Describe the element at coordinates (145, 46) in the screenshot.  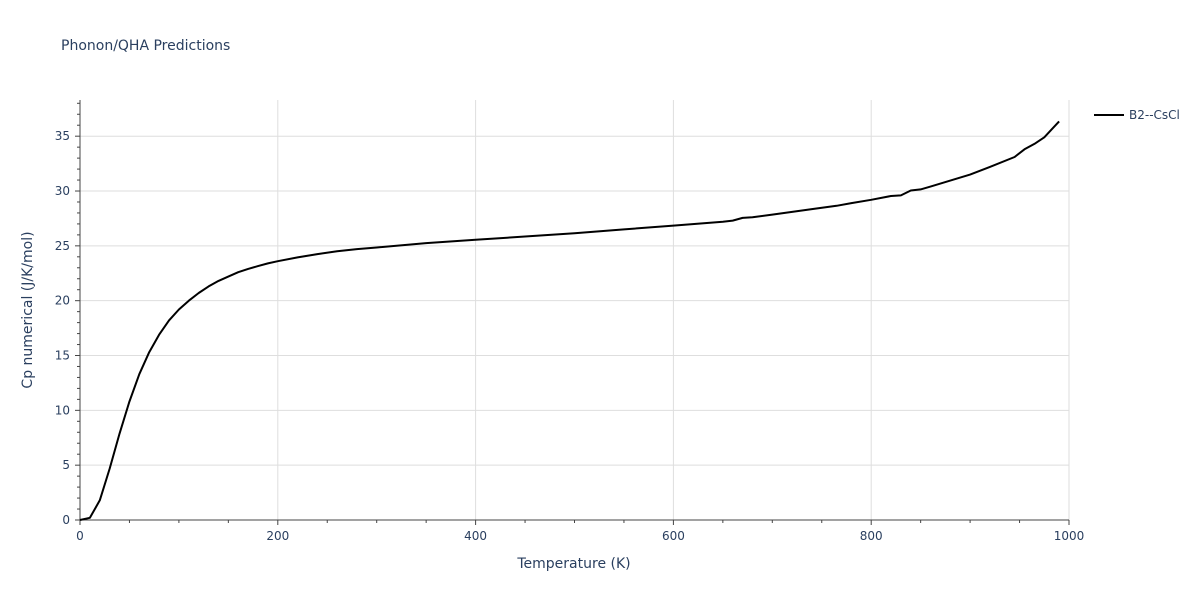
I see `chart-title: Phonon/QHA Predictions` at that location.